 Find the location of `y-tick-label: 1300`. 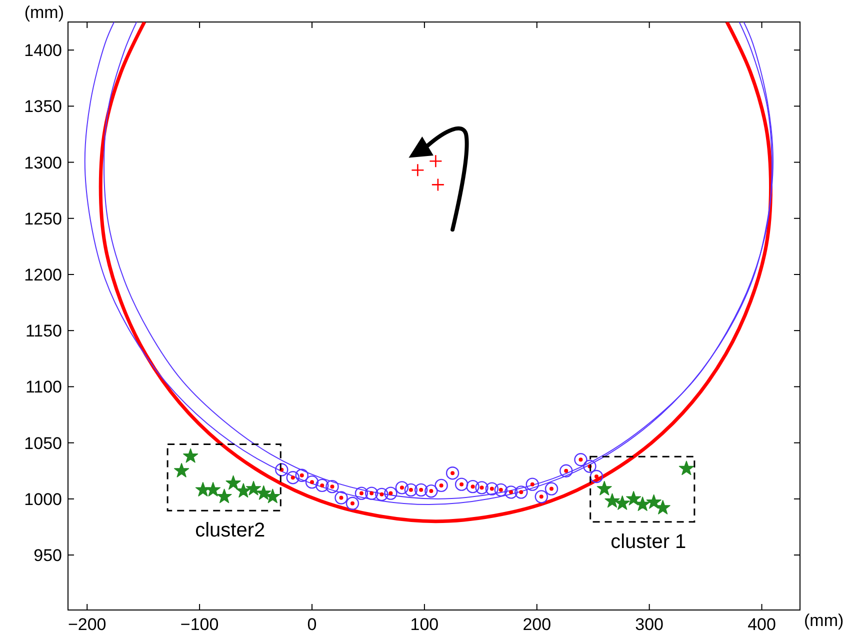

y-tick-label: 1300 is located at coordinates (43, 162).